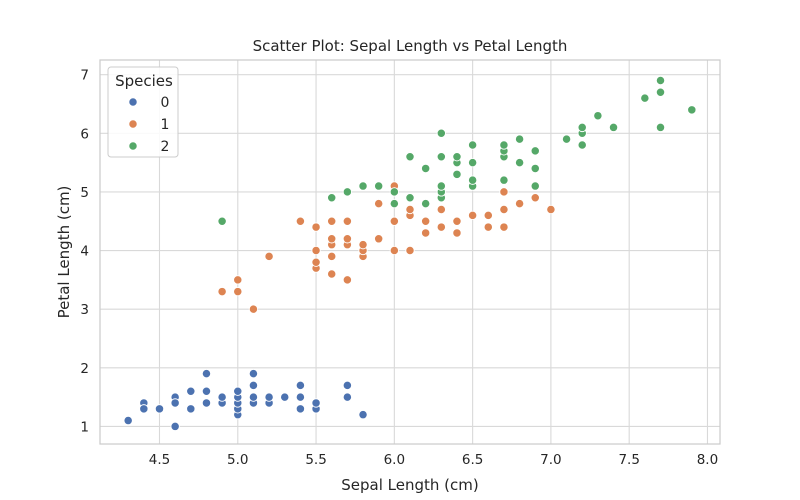 Image resolution: width=800 pixels, height=500 pixels. Describe the element at coordinates (472, 460) in the screenshot. I see `x-tick-label: 6.5` at that location.